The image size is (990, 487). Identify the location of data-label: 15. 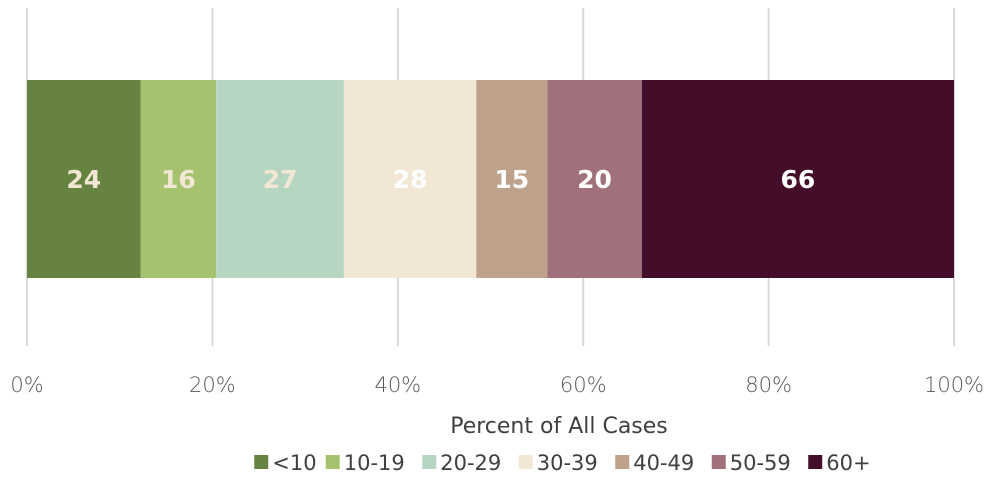
(511, 179).